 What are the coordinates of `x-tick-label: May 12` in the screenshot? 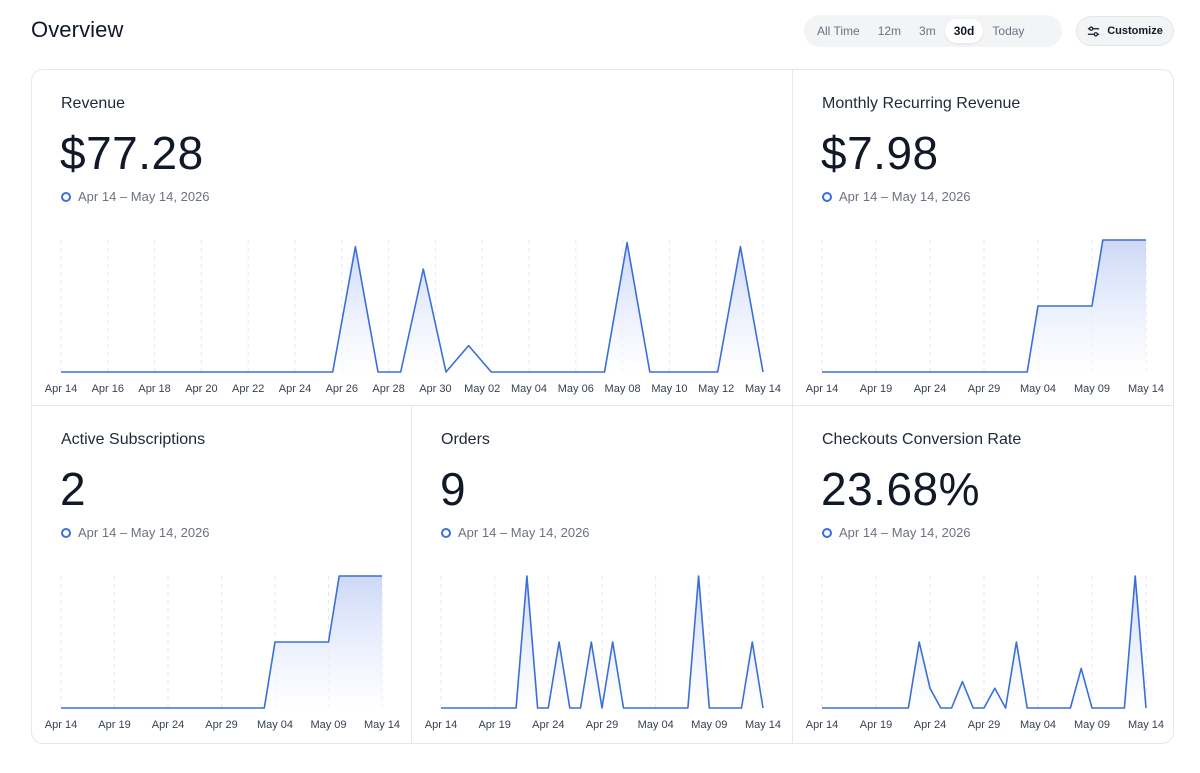 It's located at (716, 389).